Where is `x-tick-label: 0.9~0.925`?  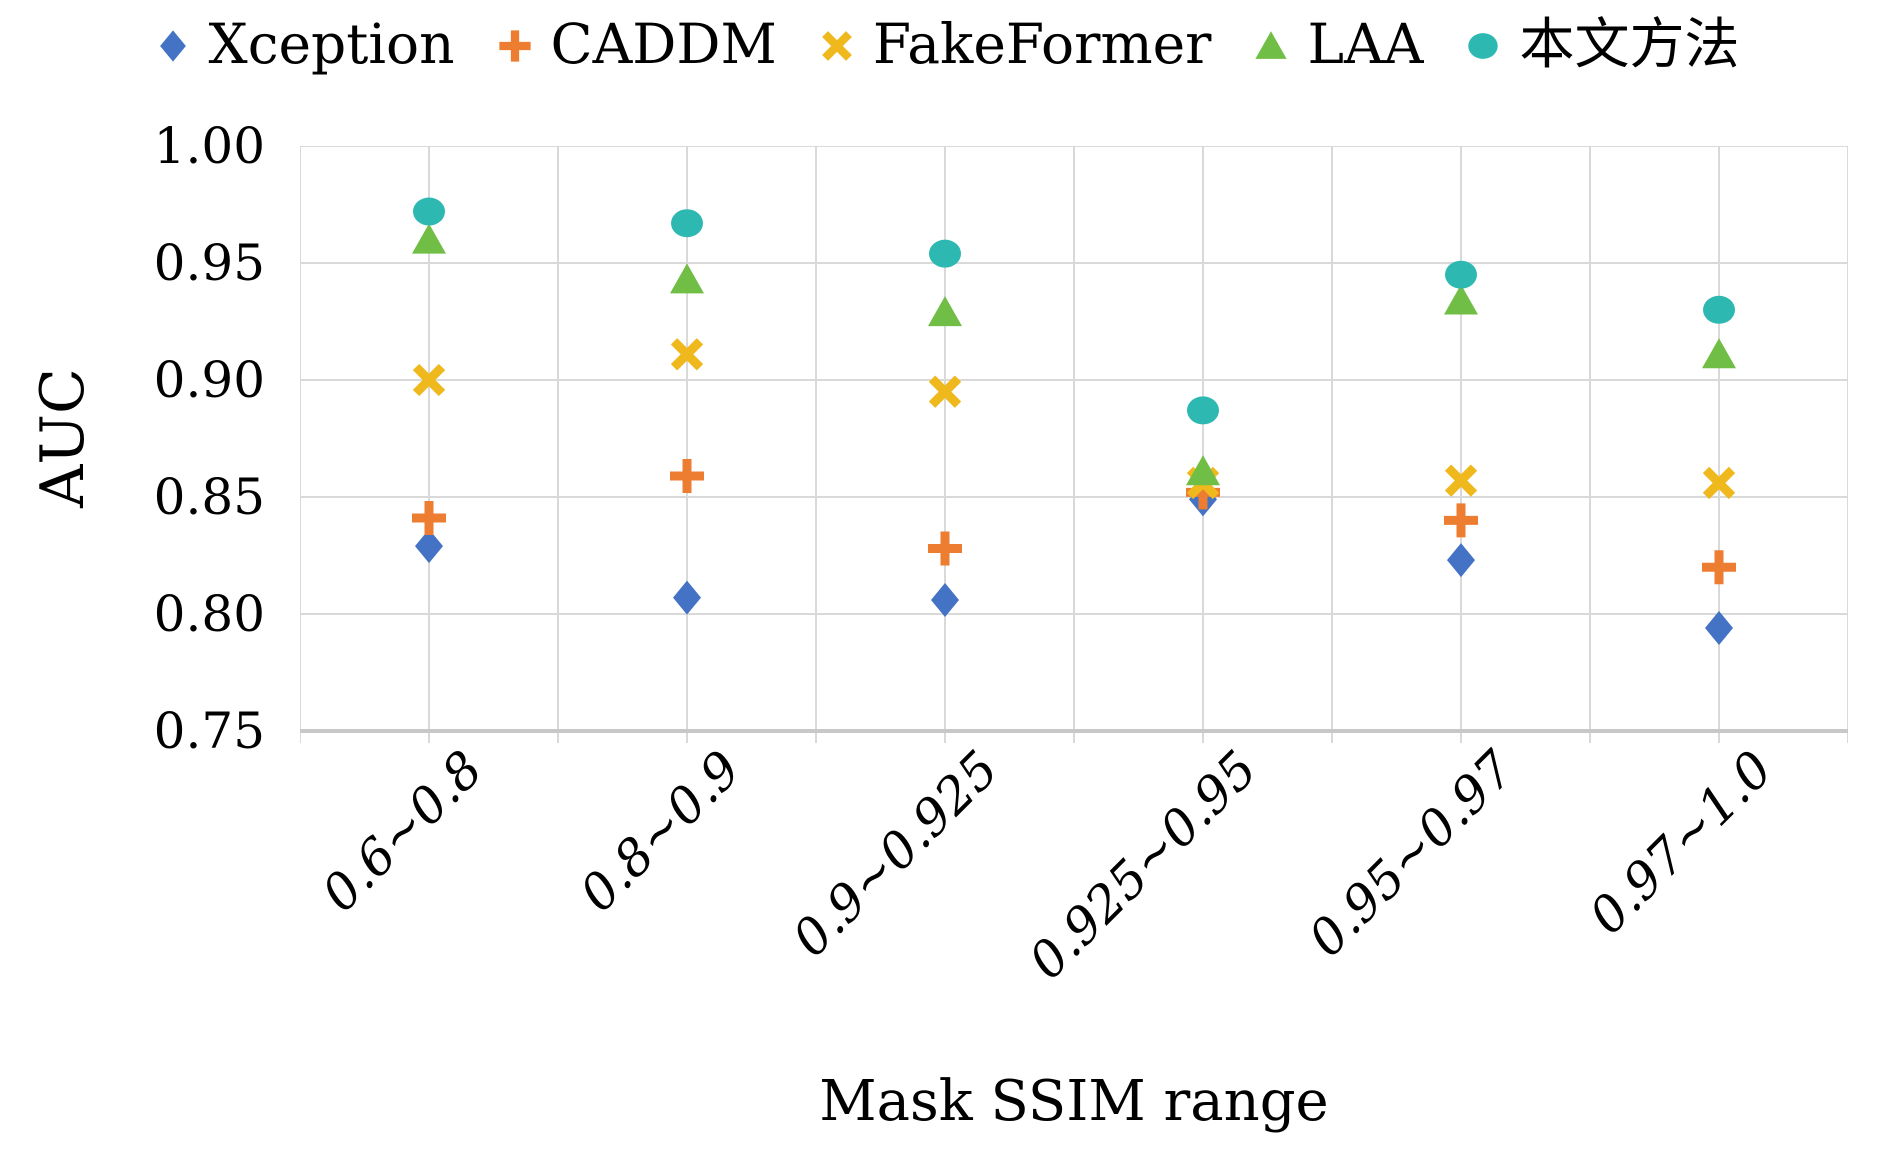
x-tick-label: 0.9~0.925 is located at coordinates (895, 853).